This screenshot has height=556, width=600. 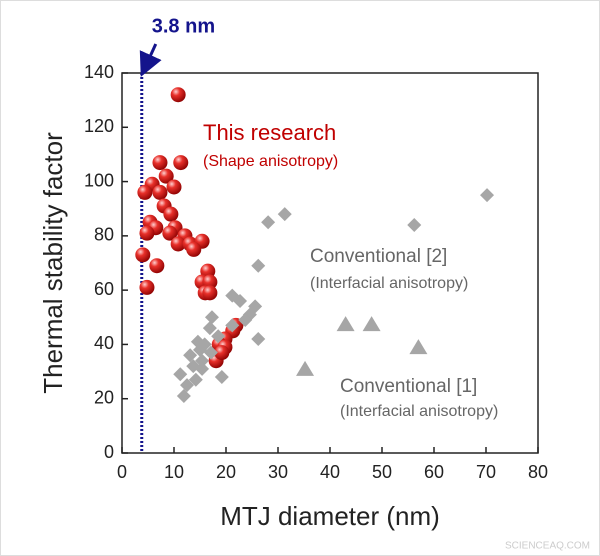 I want to click on threshold-label: 3.8 nm, so click(x=183, y=26).